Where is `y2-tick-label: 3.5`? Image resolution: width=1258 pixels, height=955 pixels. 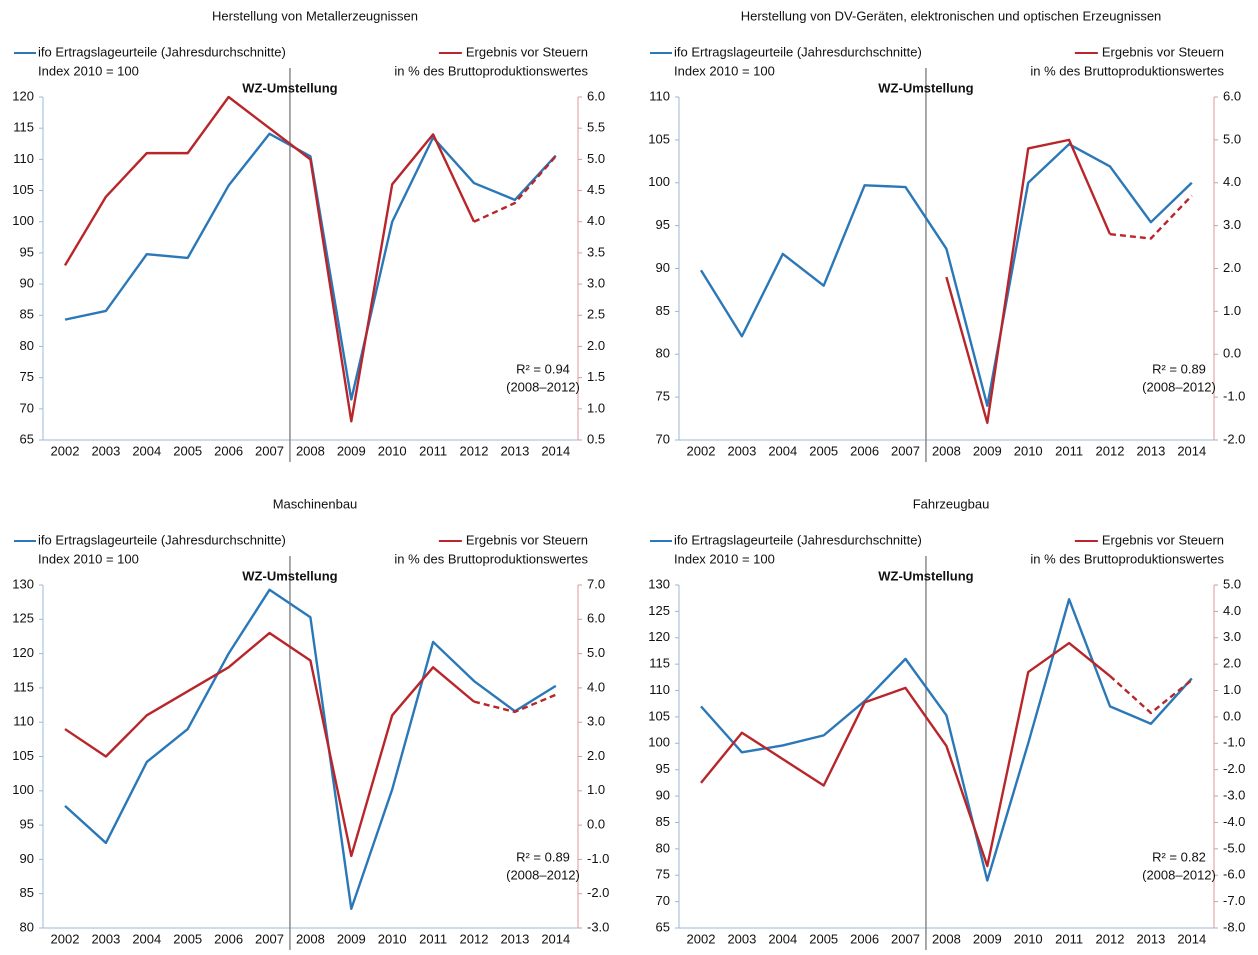 y2-tick-label: 3.5 is located at coordinates (596, 251).